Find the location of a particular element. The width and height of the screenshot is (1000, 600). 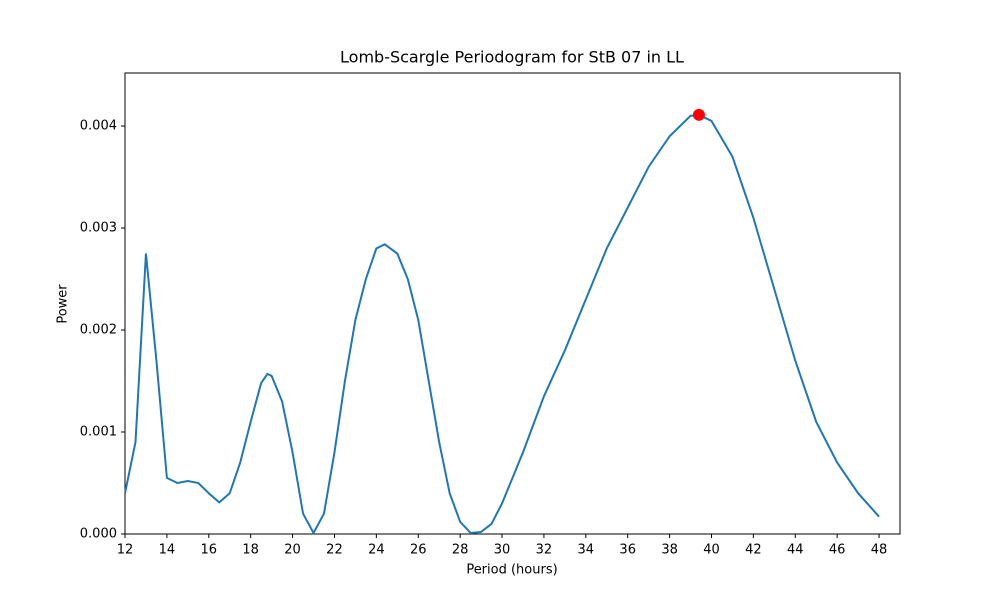

x-tick-label: 22 is located at coordinates (334, 550).